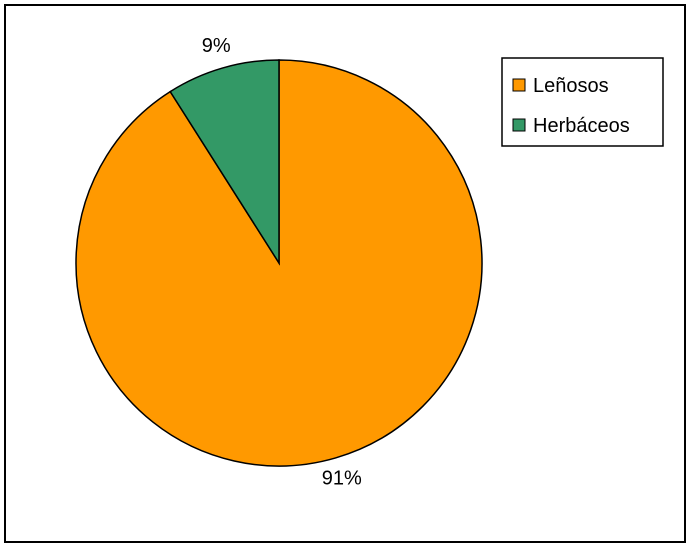  What do you see at coordinates (571, 86) in the screenshot?
I see `legend-label-lenosos: Leñosos` at bounding box center [571, 86].